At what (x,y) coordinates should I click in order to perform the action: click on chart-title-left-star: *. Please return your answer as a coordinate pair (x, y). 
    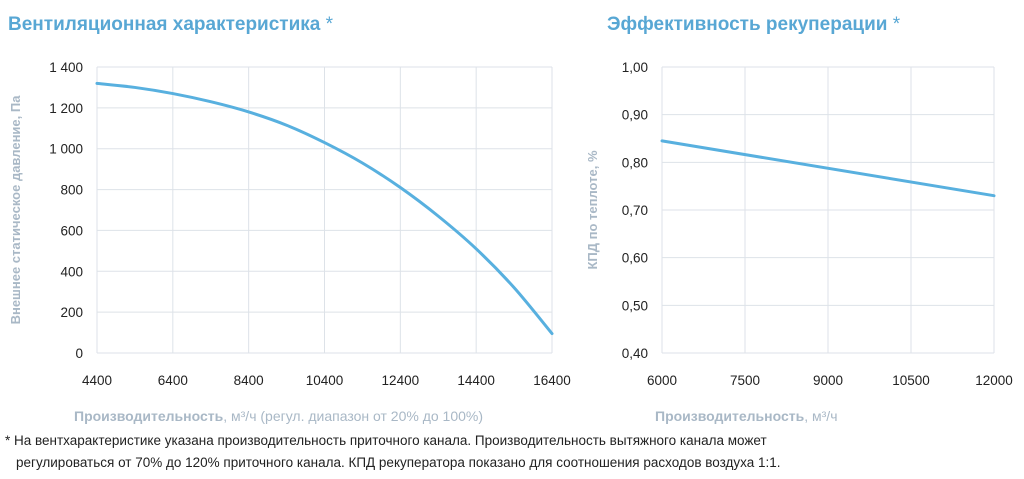
    Looking at the image, I should click on (329, 24).